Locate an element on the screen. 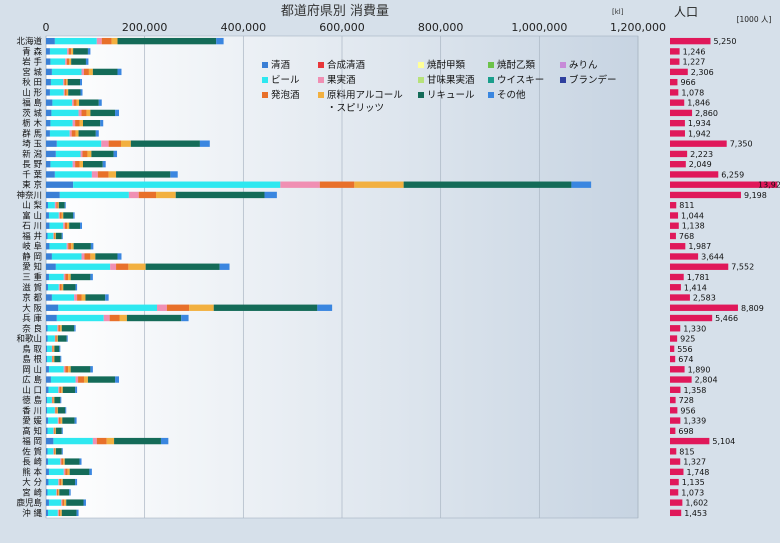 The width and height of the screenshot is (780, 543). population-value-label: 2,306 is located at coordinates (702, 72).